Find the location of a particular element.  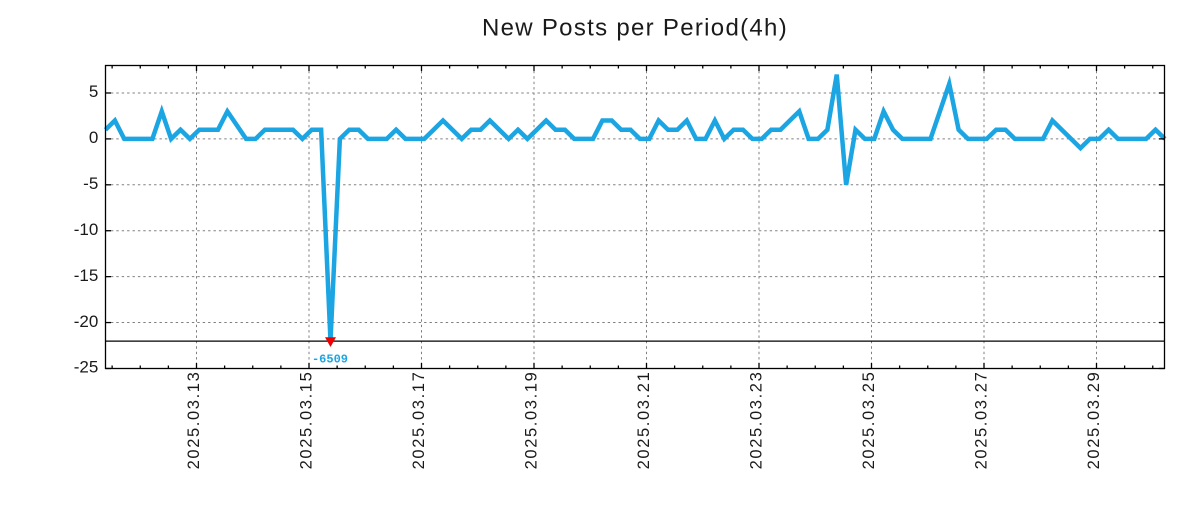

svg-text: -15 is located at coordinates (86, 275).